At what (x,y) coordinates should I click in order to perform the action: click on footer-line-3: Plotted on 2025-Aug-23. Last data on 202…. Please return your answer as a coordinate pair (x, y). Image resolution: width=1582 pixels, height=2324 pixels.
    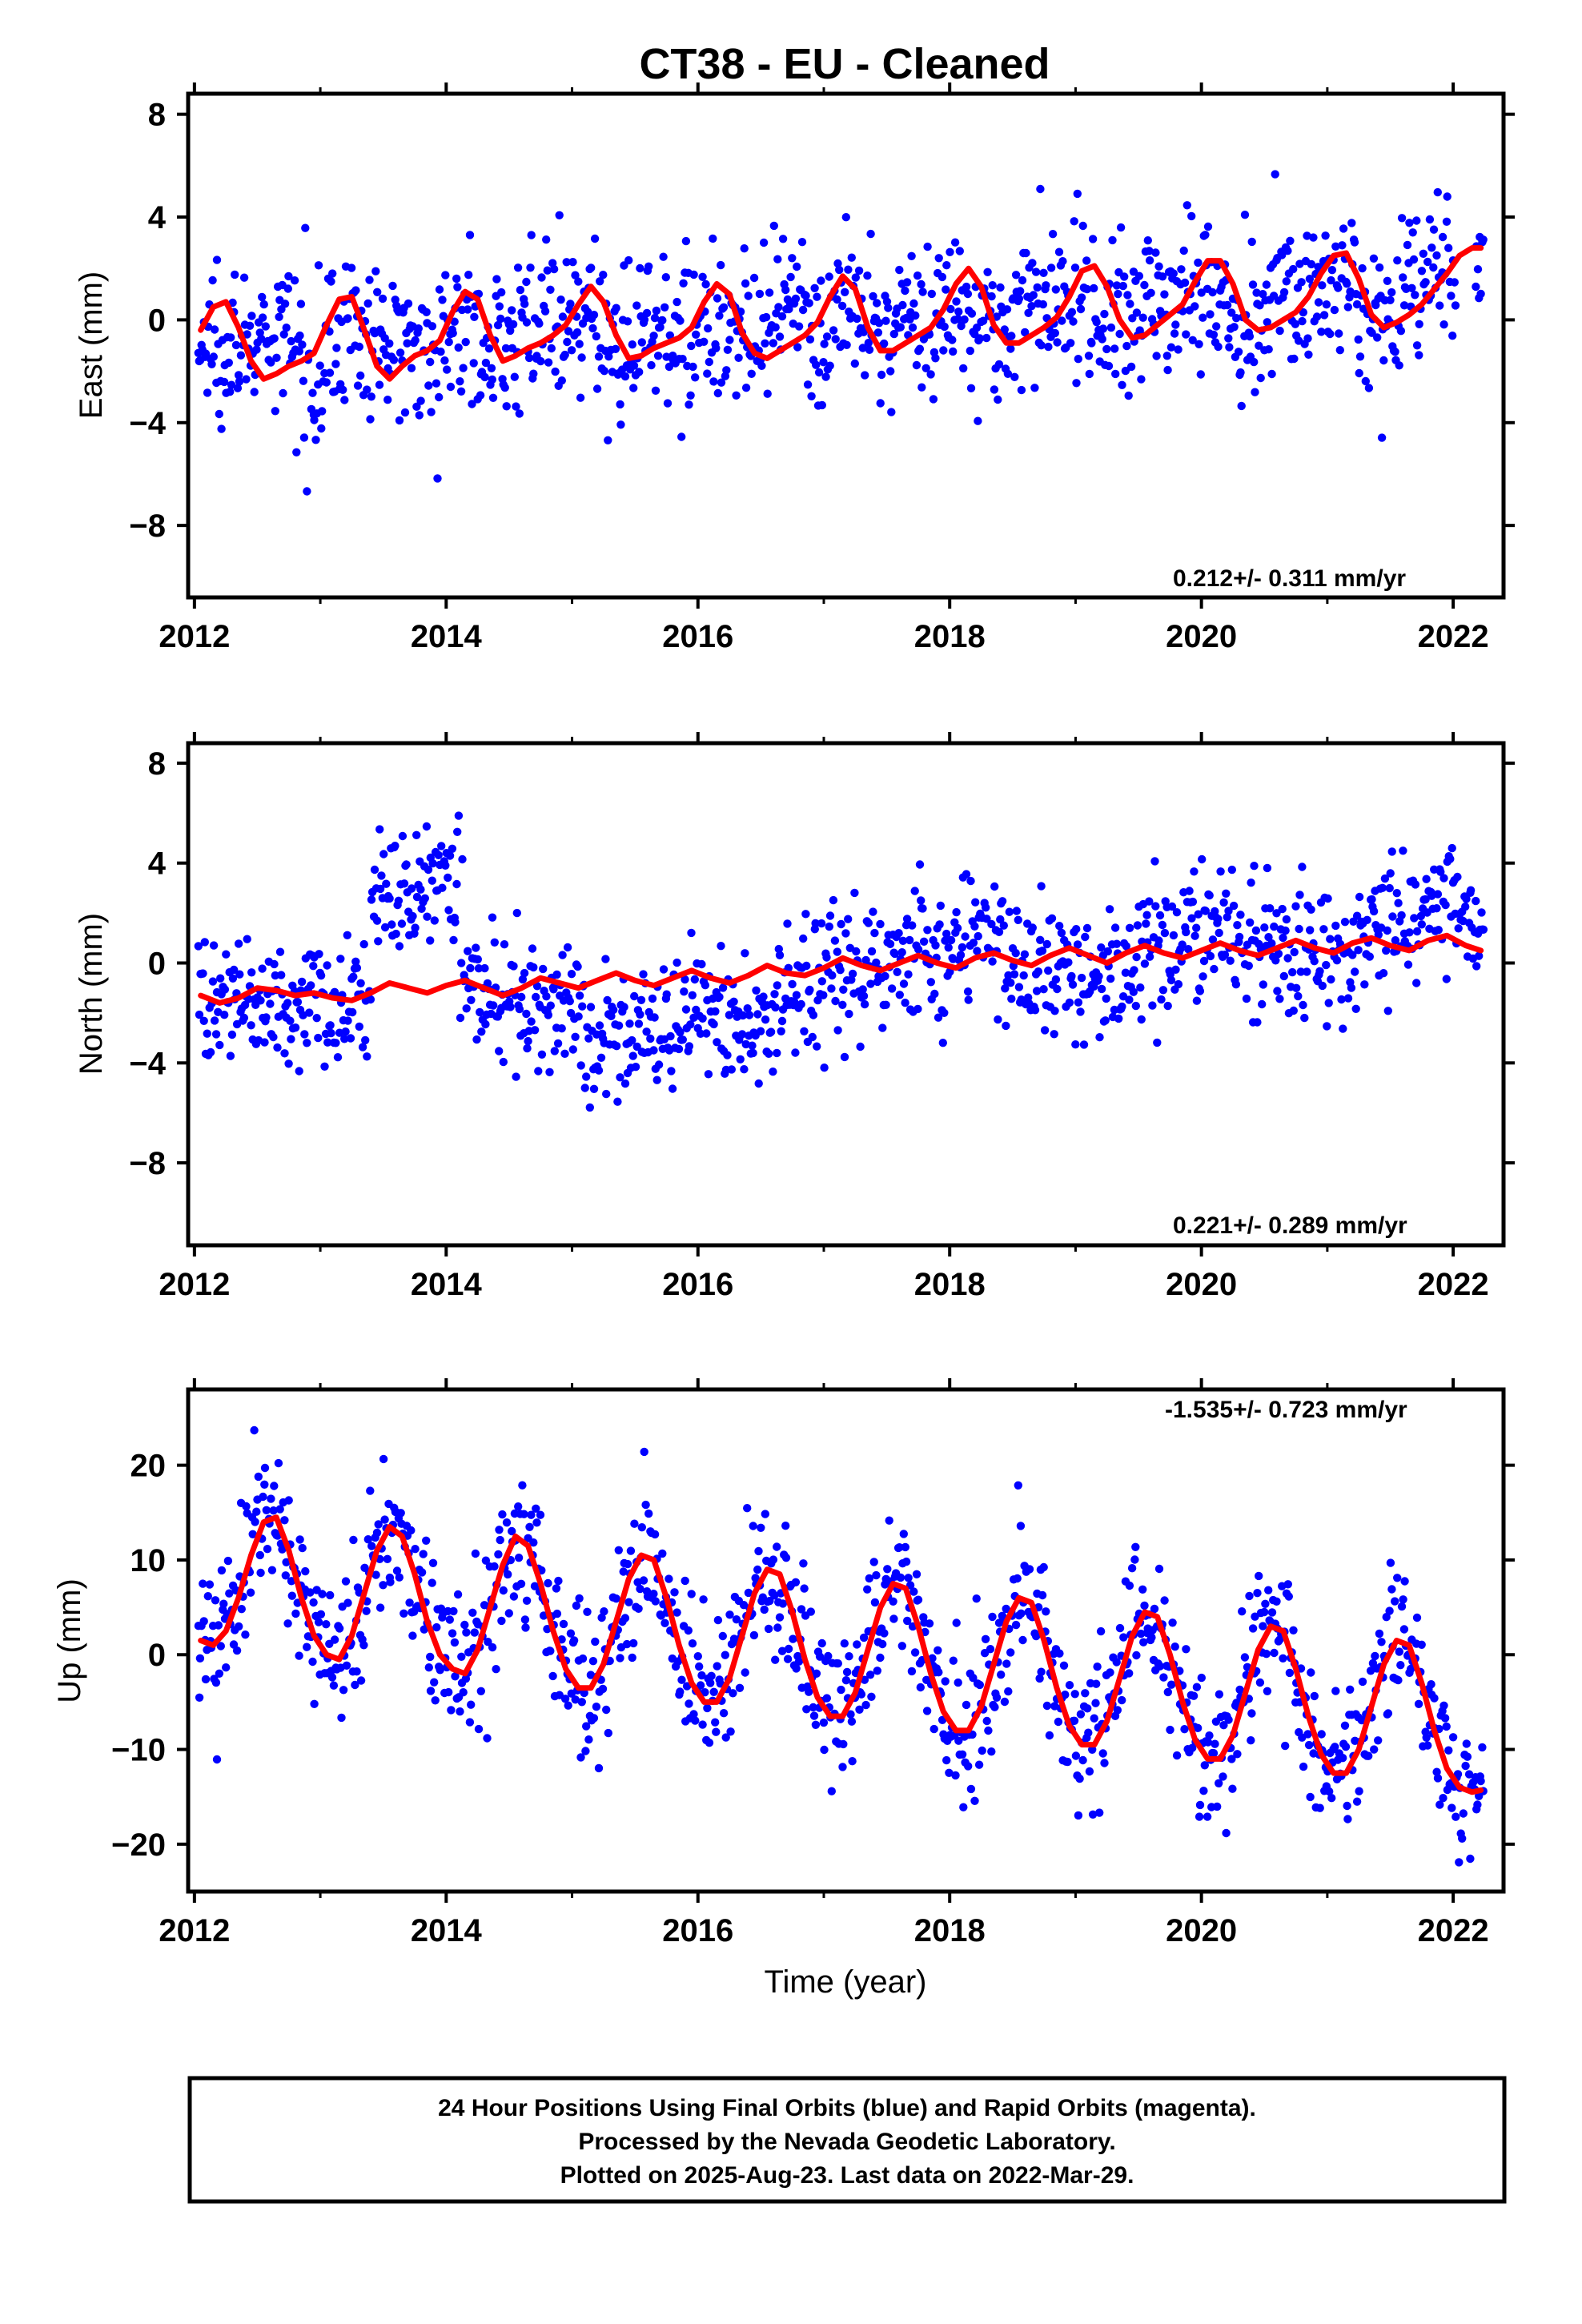
    Looking at the image, I should click on (847, 2175).